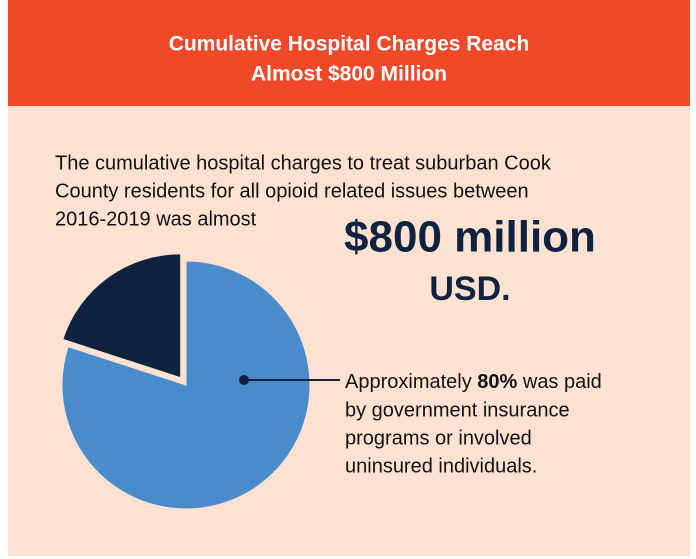 The height and width of the screenshot is (559, 696). What do you see at coordinates (349, 74) in the screenshot?
I see `title-line: Almost $800 Million` at bounding box center [349, 74].